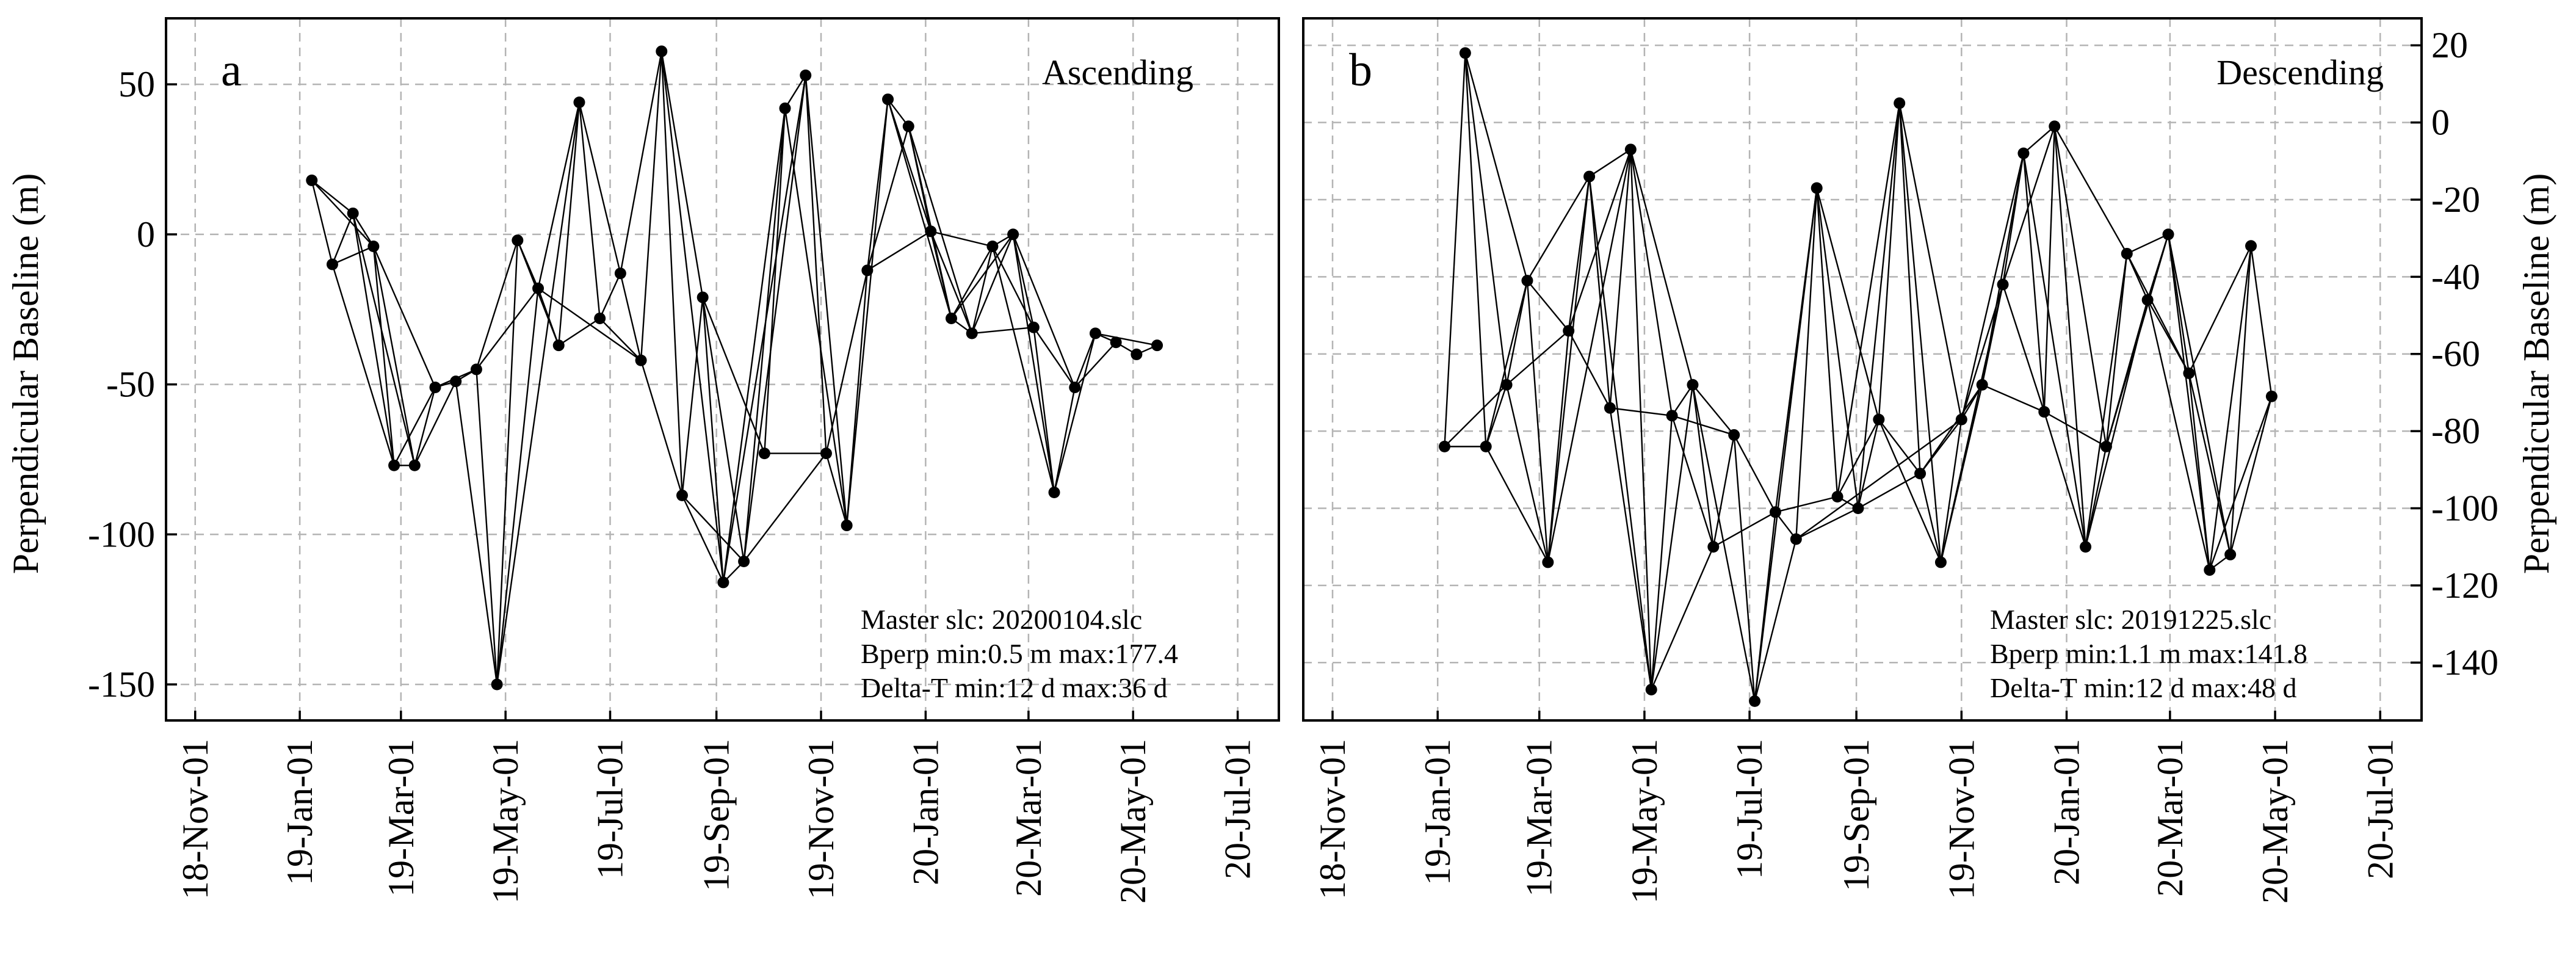 The height and width of the screenshot is (961, 2576). What do you see at coordinates (231, 71) in the screenshot?
I see `panel-a-letter: a` at bounding box center [231, 71].